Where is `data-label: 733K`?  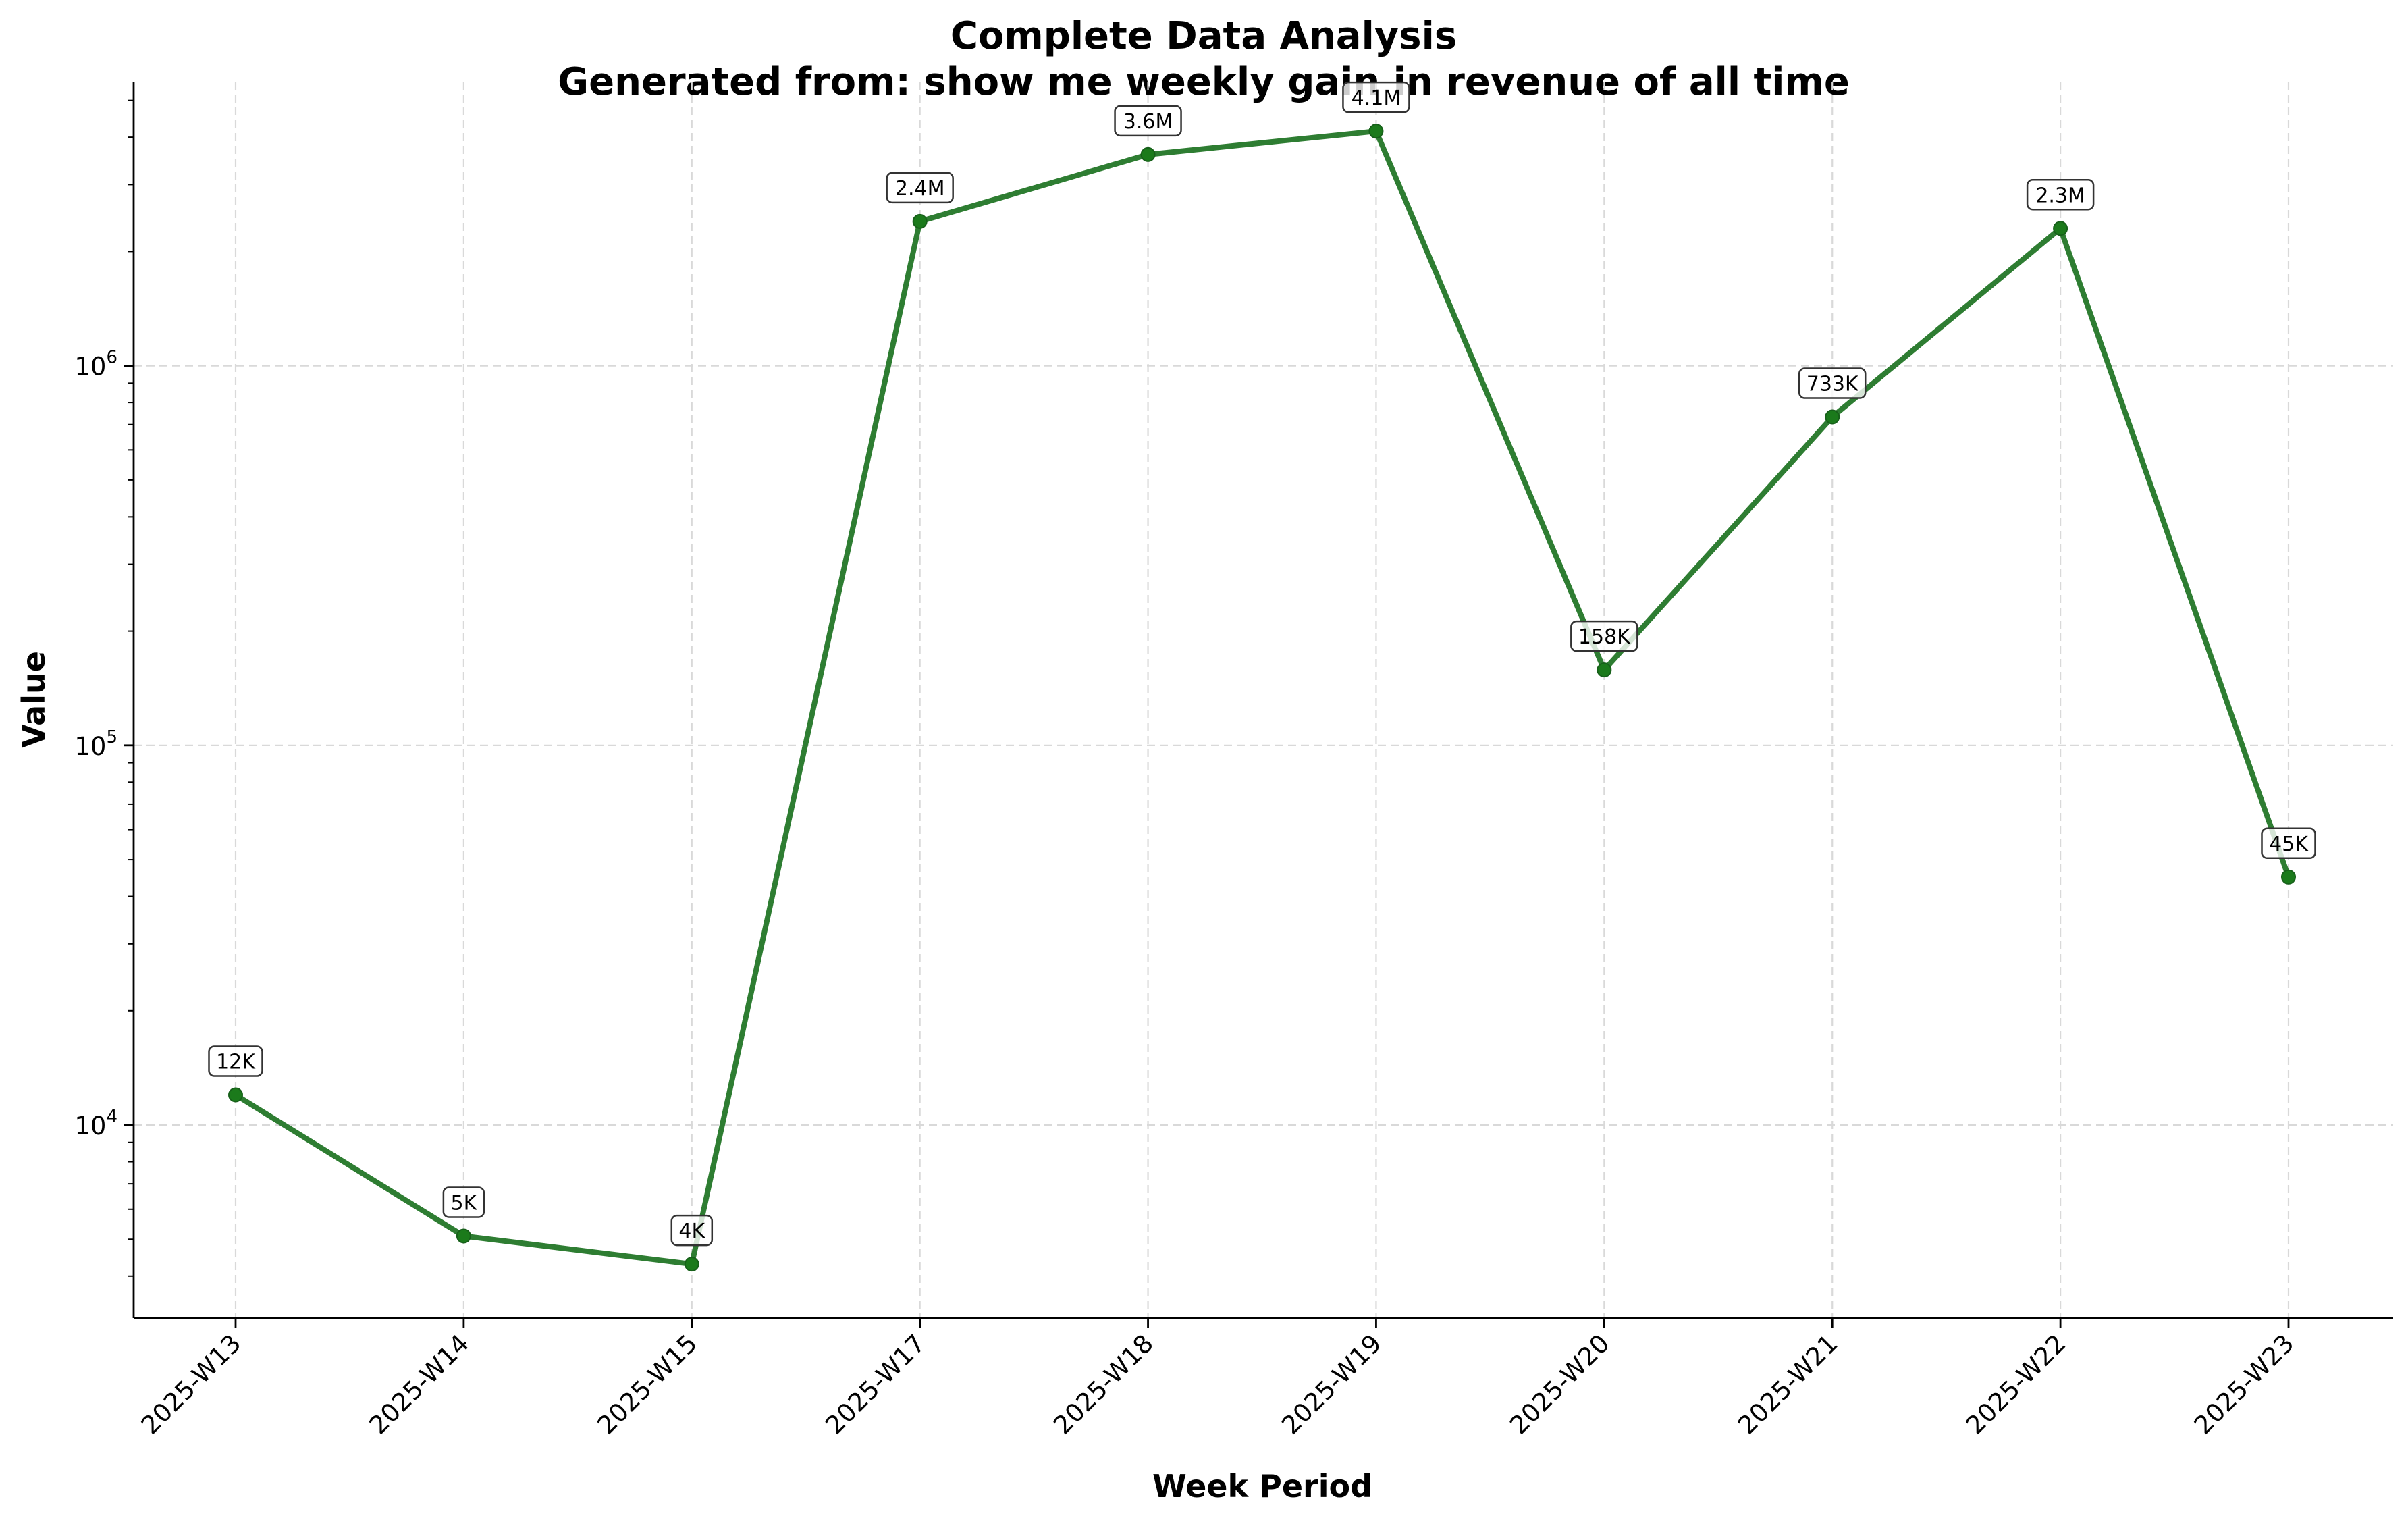 data-label: 733K is located at coordinates (1833, 383).